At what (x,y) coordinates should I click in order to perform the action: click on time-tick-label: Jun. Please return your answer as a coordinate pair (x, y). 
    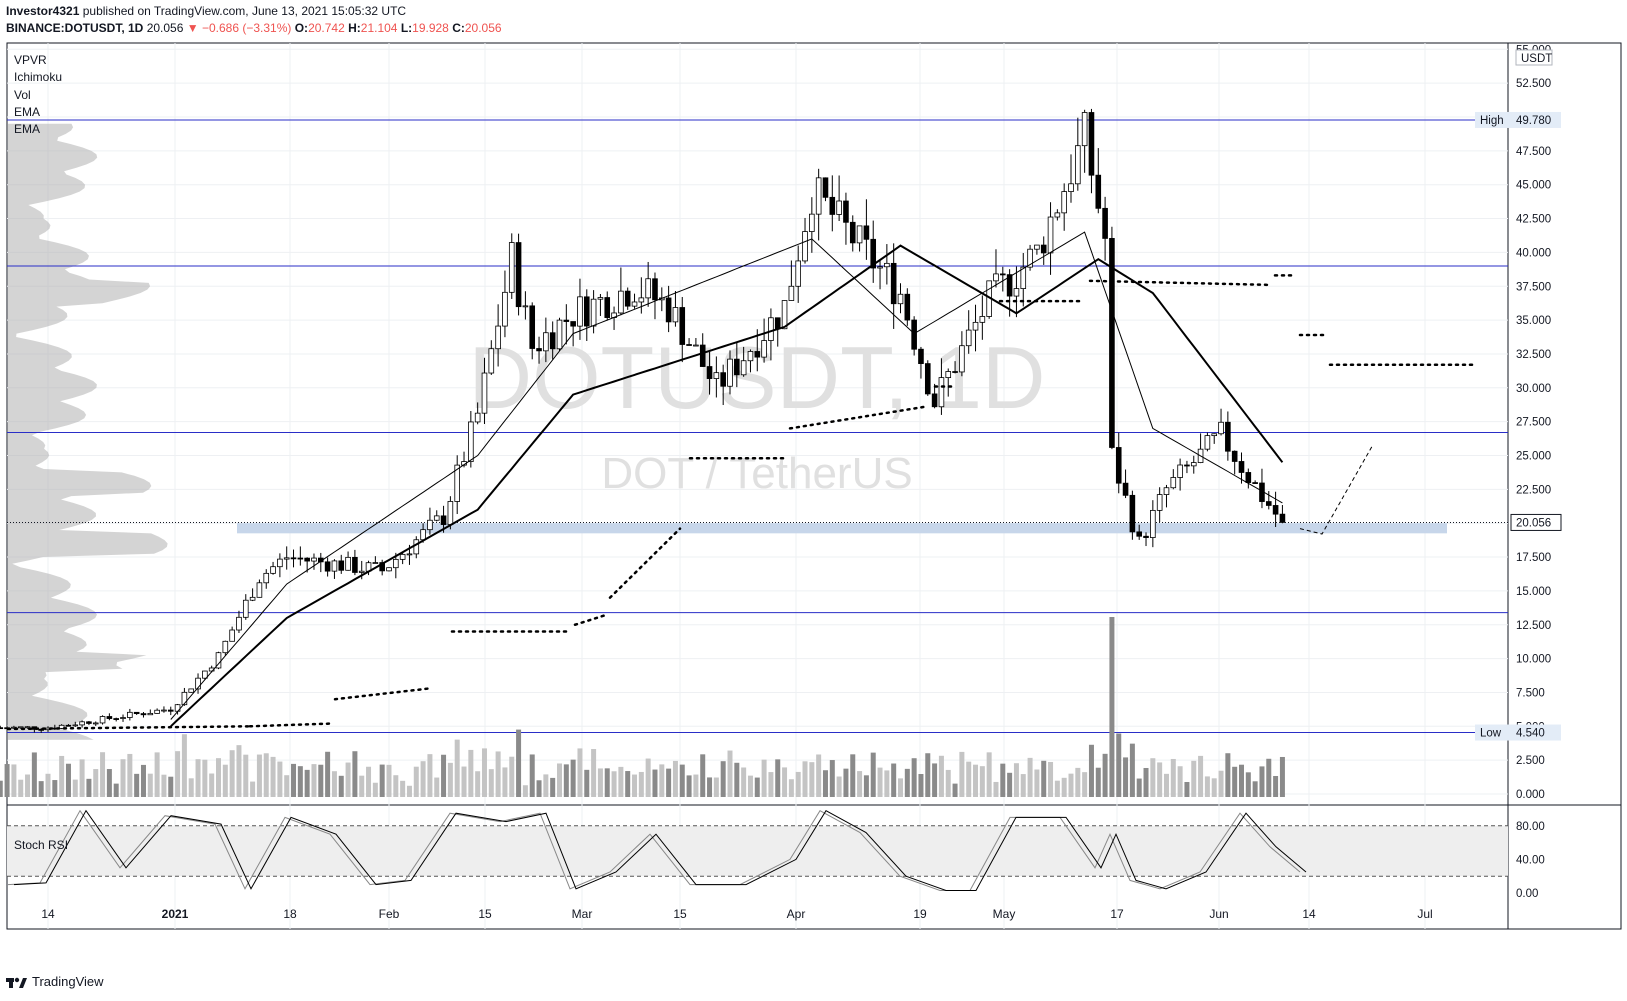
    Looking at the image, I should click on (1218, 914).